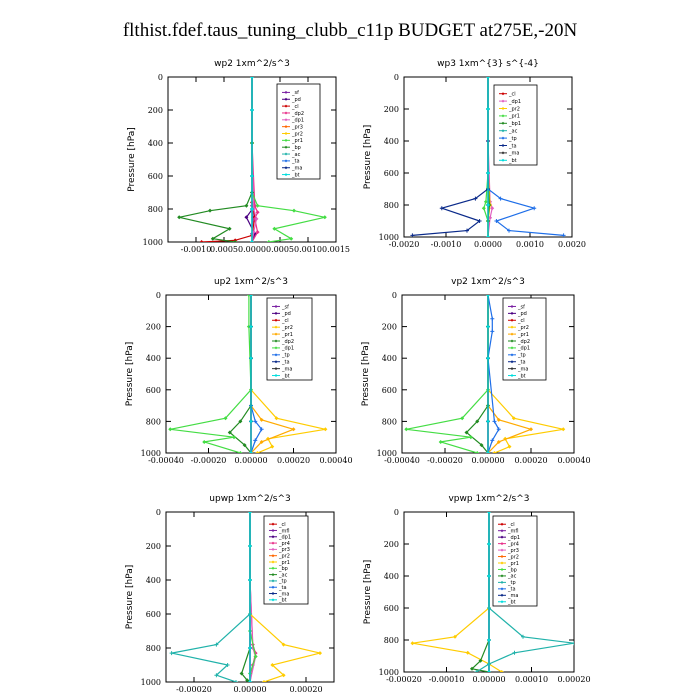  I want to click on legend-label: _bp, so click(283, 569).